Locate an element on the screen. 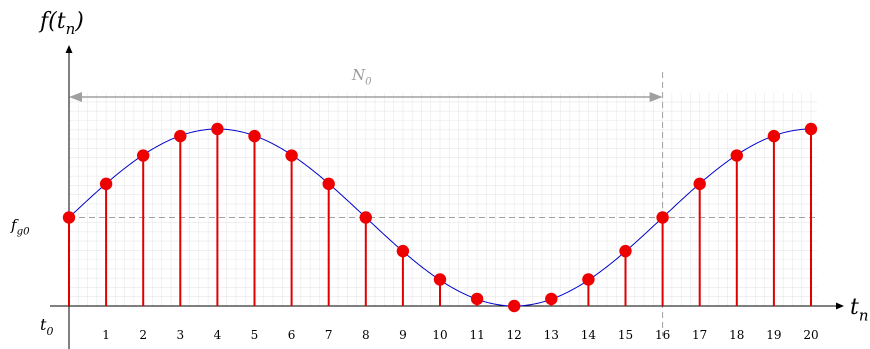 The width and height of the screenshot is (870, 349). x-origin-label: t0 is located at coordinates (46, 326).